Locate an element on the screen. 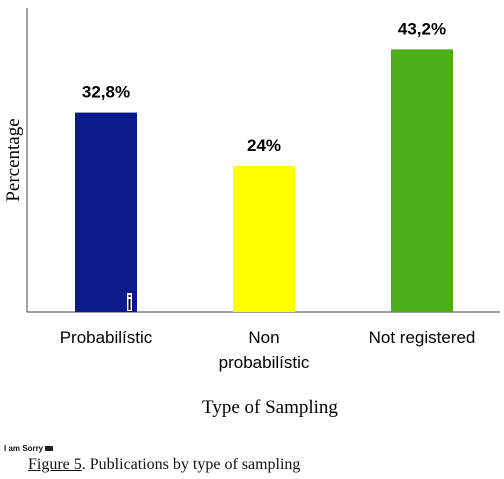 The width and height of the screenshot is (504, 479). note-mark-icon is located at coordinates (49, 449).